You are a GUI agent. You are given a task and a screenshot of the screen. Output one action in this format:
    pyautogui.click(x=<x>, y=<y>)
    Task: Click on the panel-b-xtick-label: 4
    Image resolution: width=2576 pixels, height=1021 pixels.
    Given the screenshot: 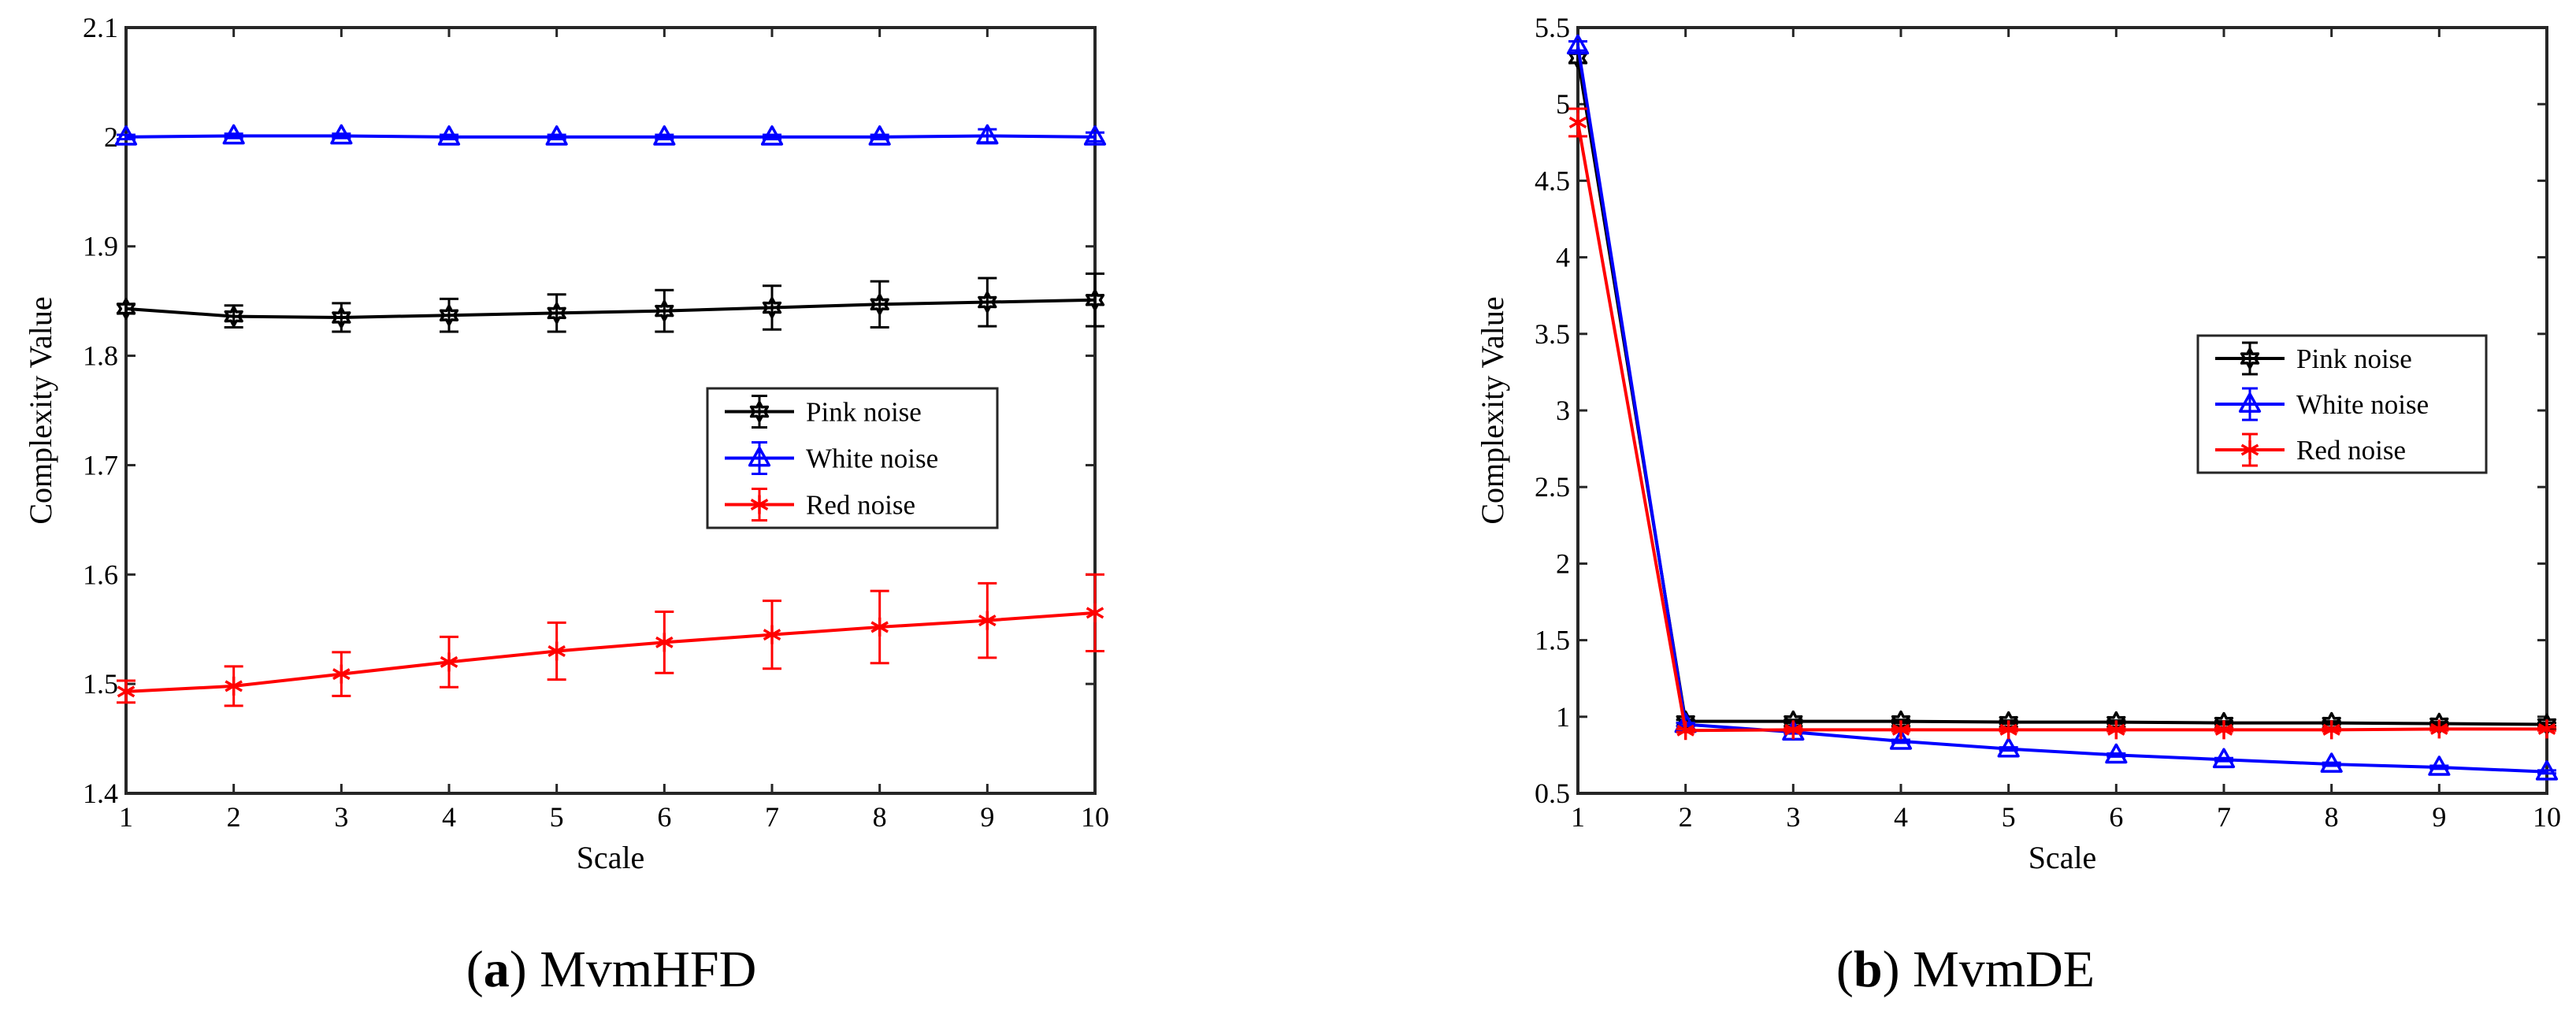 What is the action you would take?
    pyautogui.click(x=1901, y=817)
    